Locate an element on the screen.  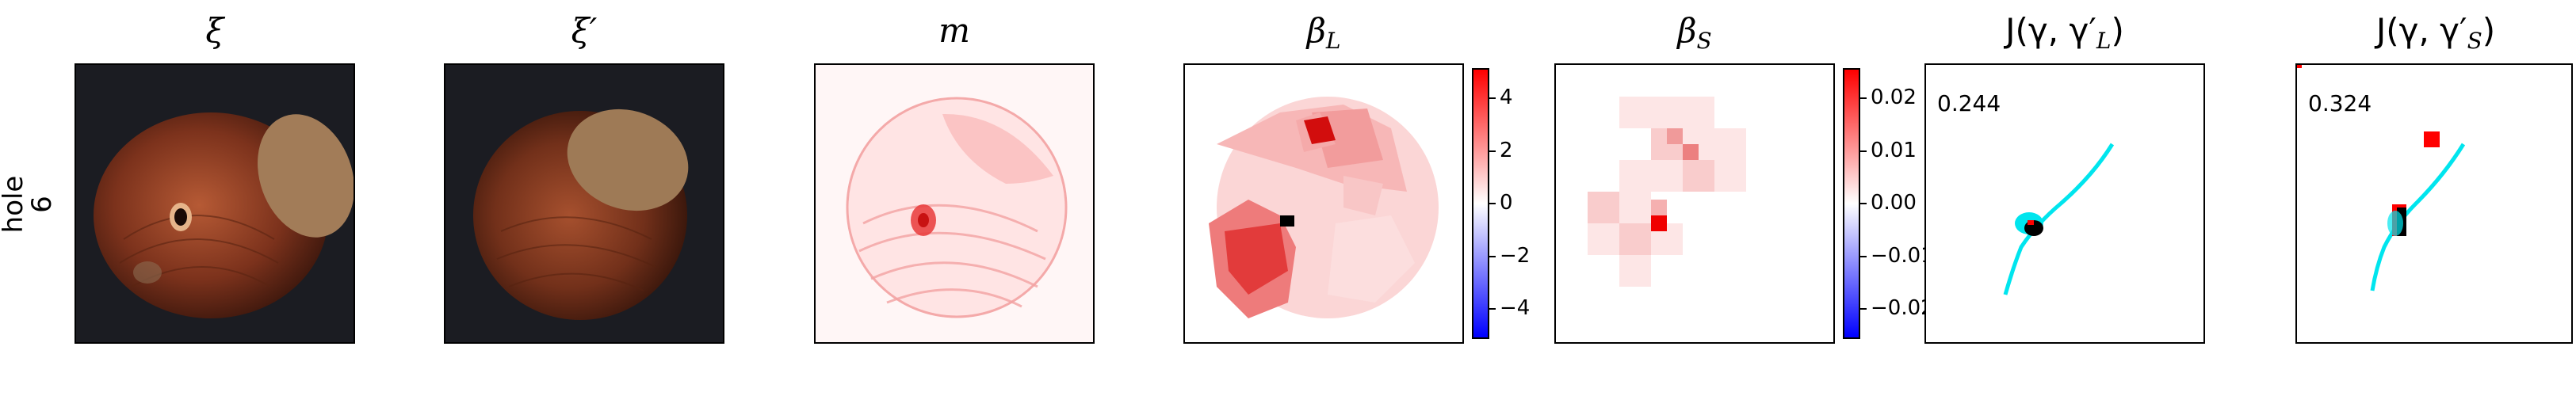
image-xi-prime is located at coordinates (584, 203).